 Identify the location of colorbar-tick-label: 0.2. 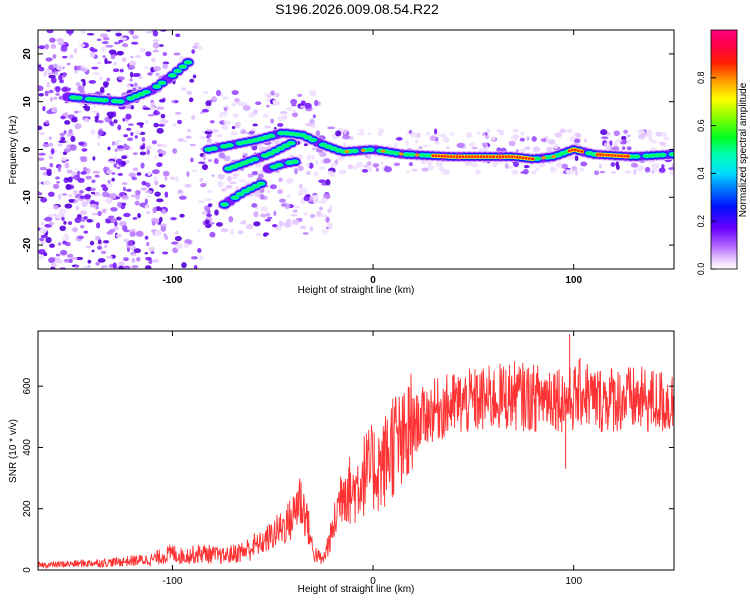
(701, 221).